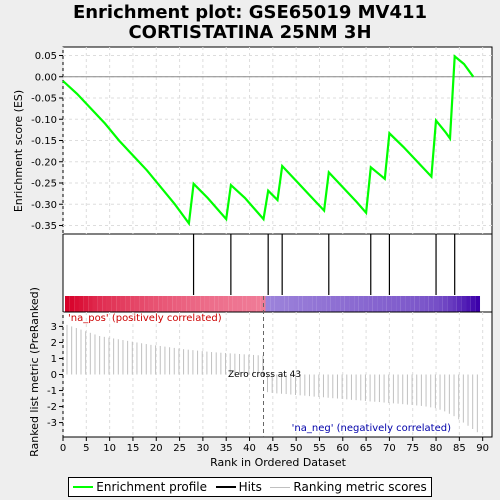  Describe the element at coordinates (18, 151) in the screenshot. I see `es-axis-label: Enrichment score (ES)` at that location.